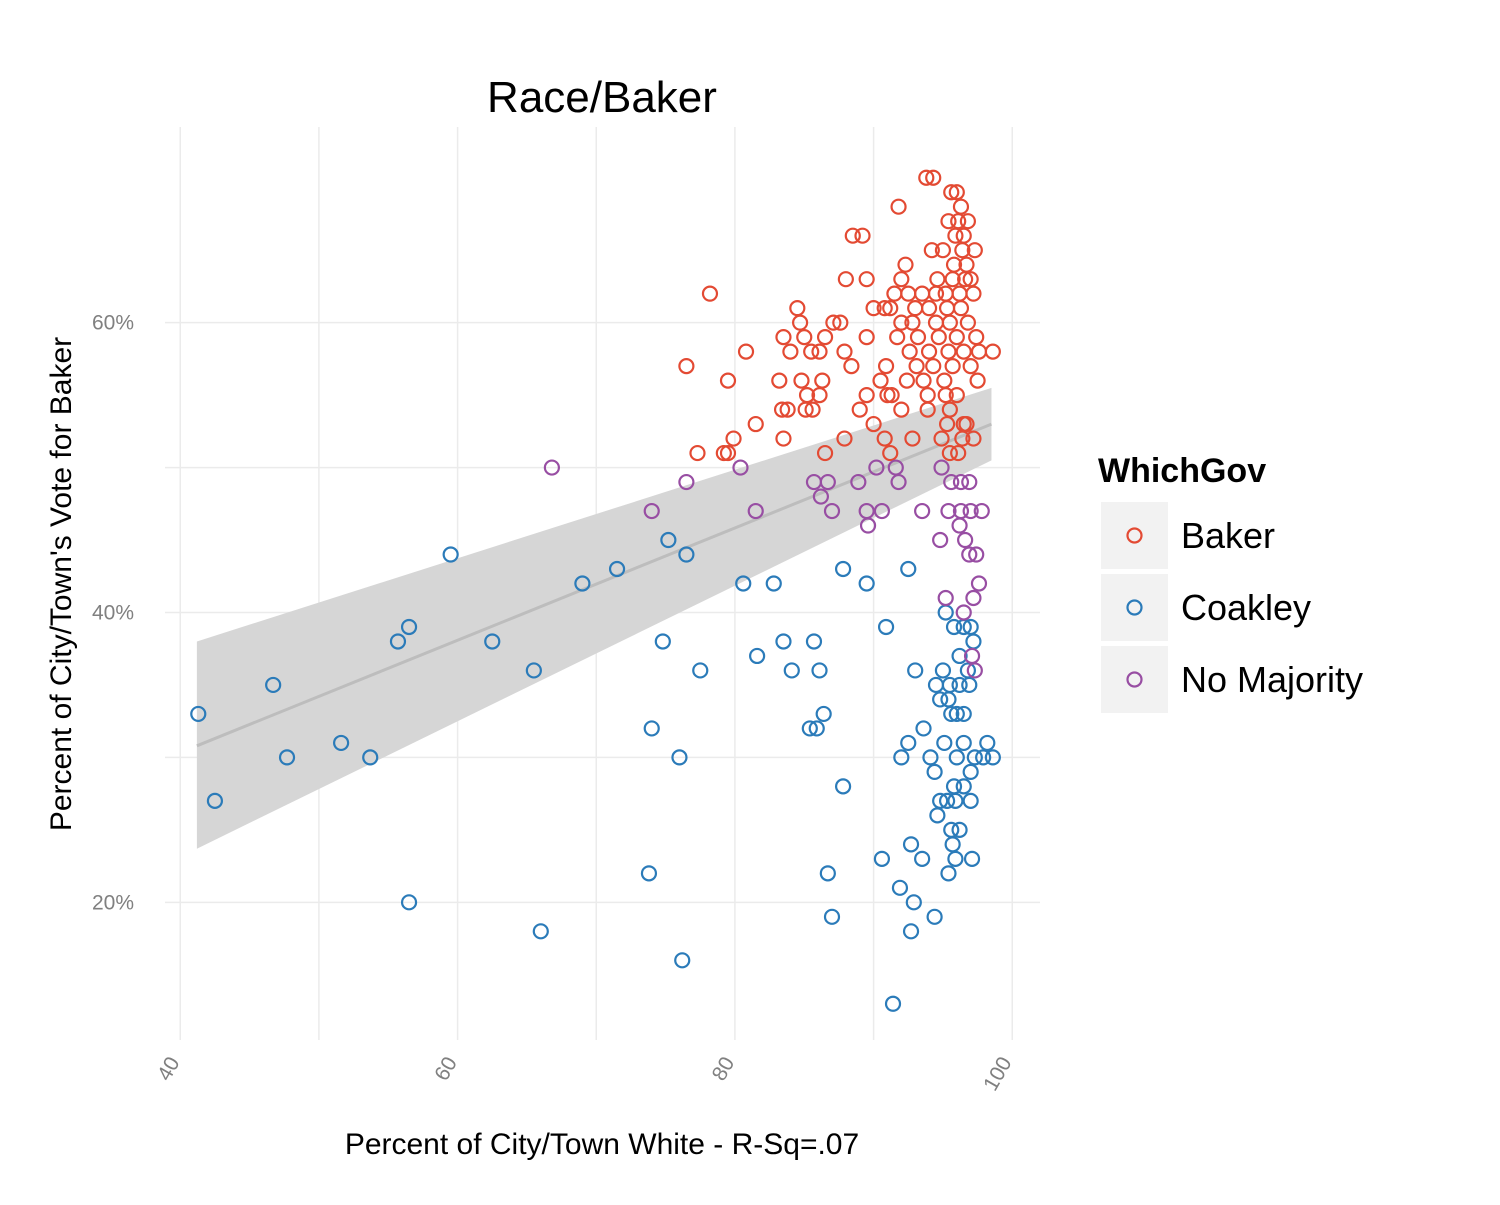 This screenshot has width=1500, height=1205. What do you see at coordinates (169, 1069) in the screenshot?
I see `x-tick-label: 40` at bounding box center [169, 1069].